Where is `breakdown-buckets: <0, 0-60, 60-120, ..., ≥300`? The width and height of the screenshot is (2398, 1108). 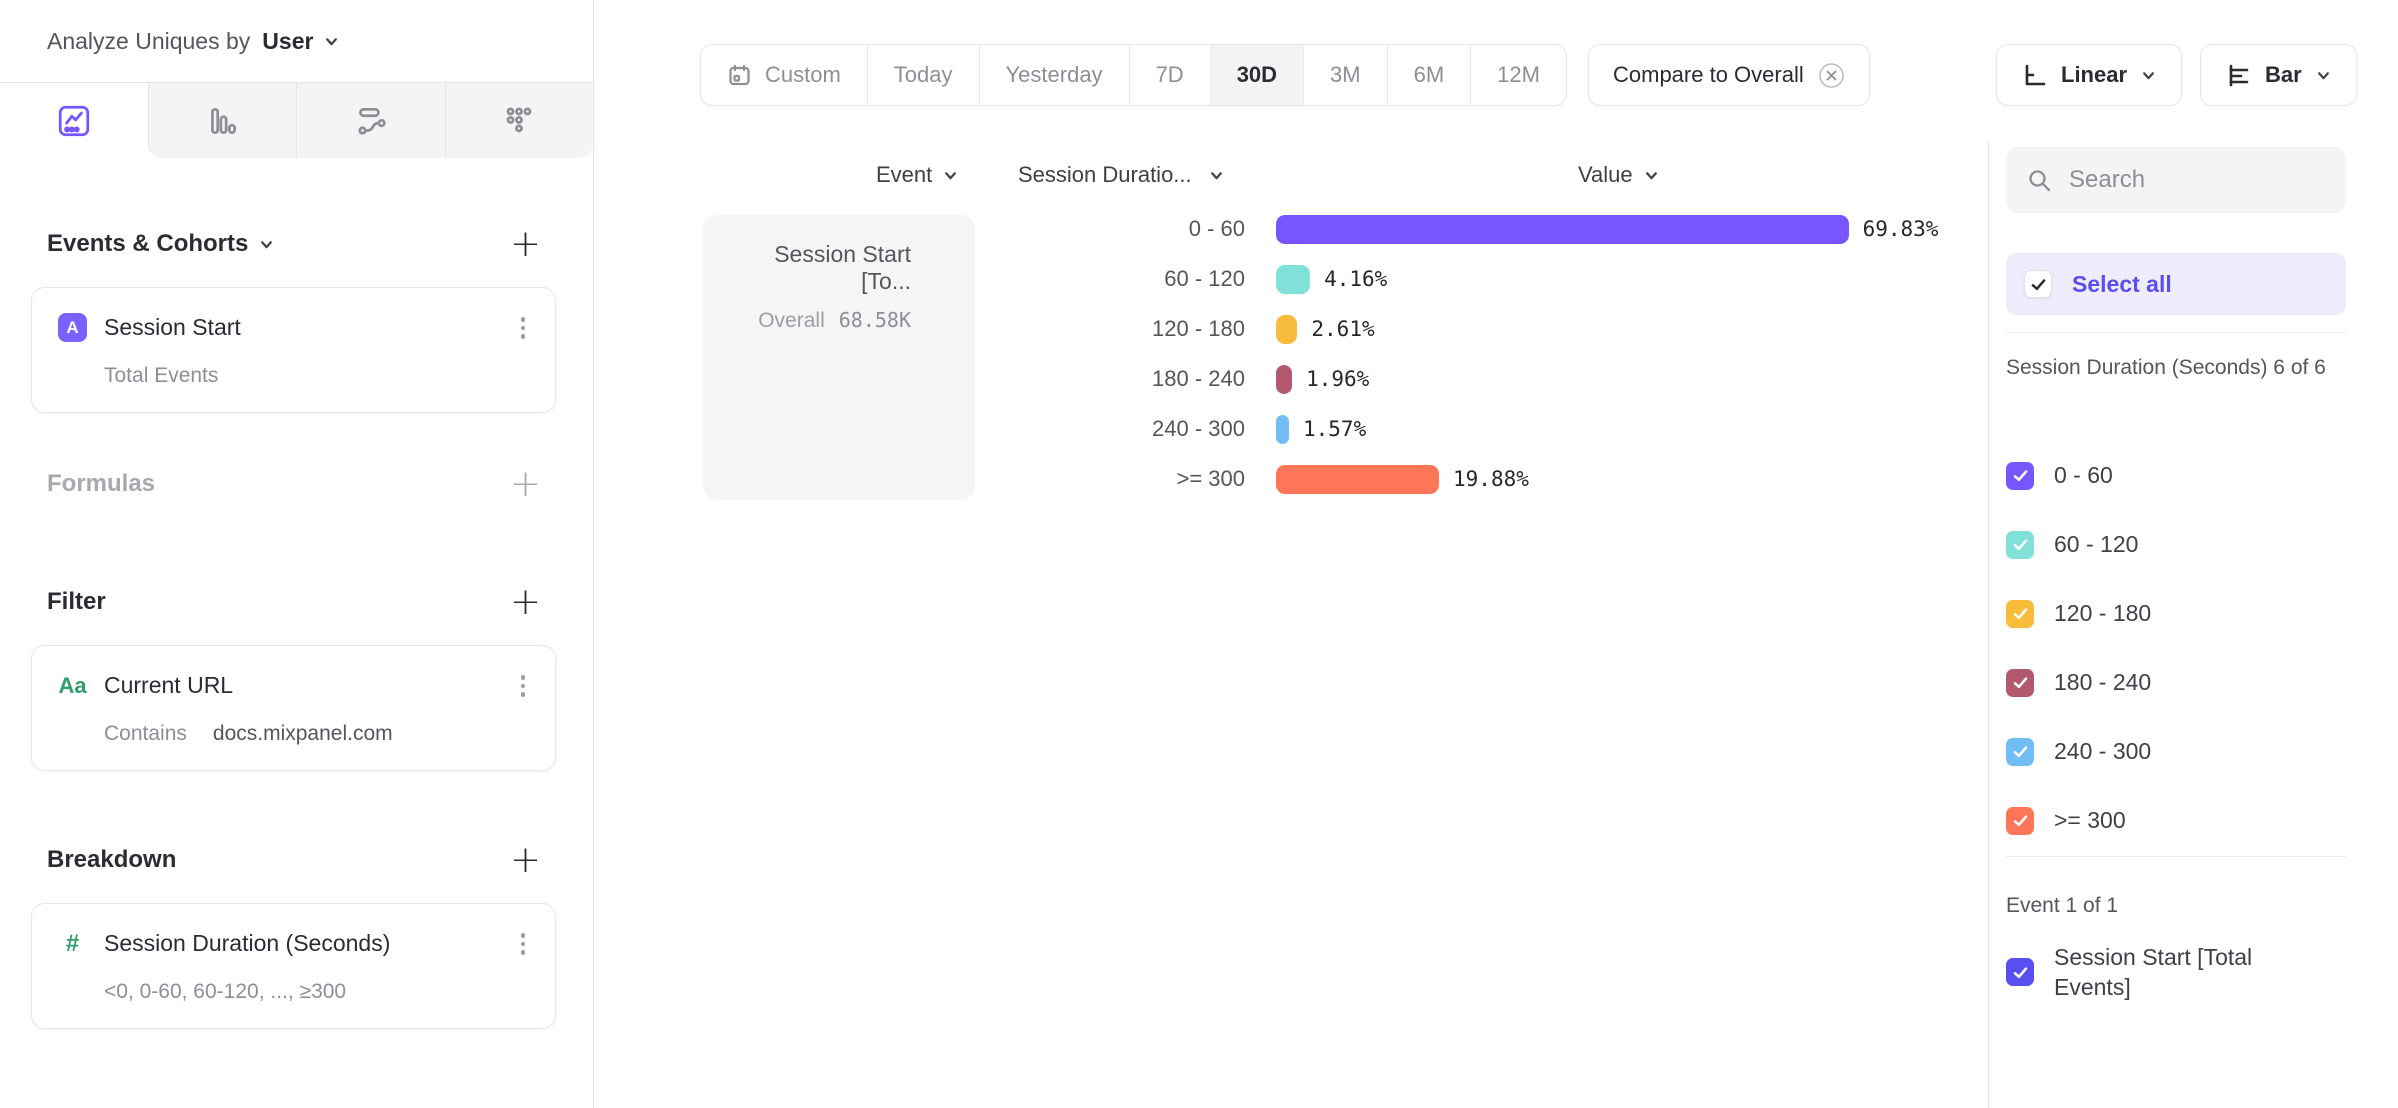
breakdown-buckets: <0, 0-60, 60-120, ..., ≥300 is located at coordinates (225, 991).